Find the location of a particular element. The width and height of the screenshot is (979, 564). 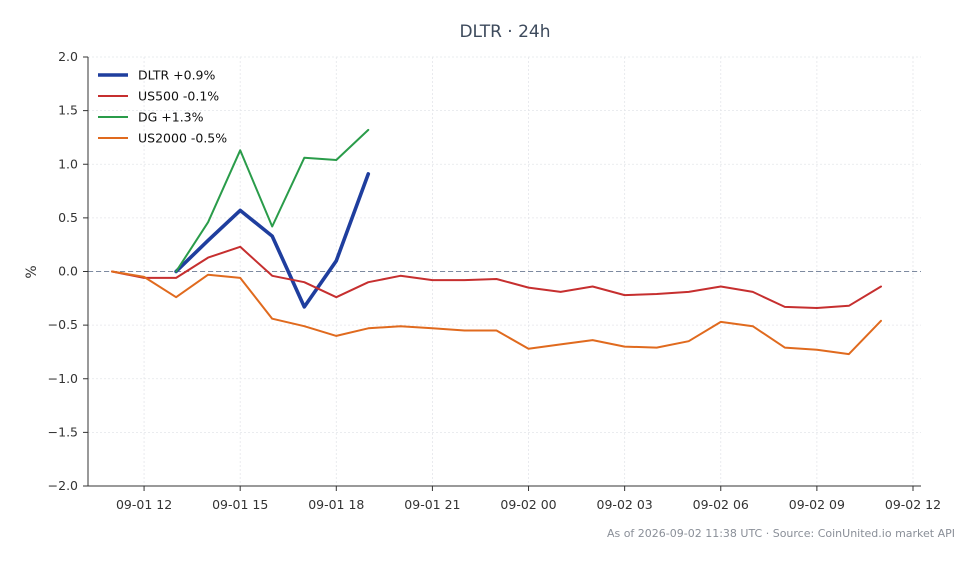

x-tick-label: 09-02 09 is located at coordinates (817, 504).